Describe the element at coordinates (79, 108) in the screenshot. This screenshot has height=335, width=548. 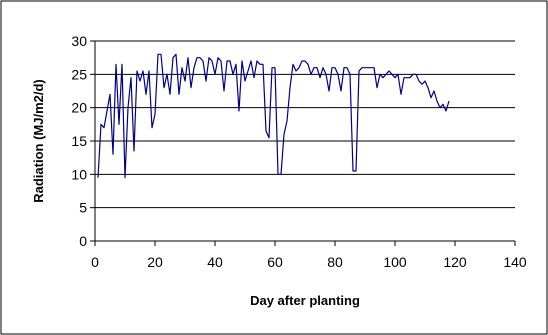
I see `y-tick-label: 20` at that location.